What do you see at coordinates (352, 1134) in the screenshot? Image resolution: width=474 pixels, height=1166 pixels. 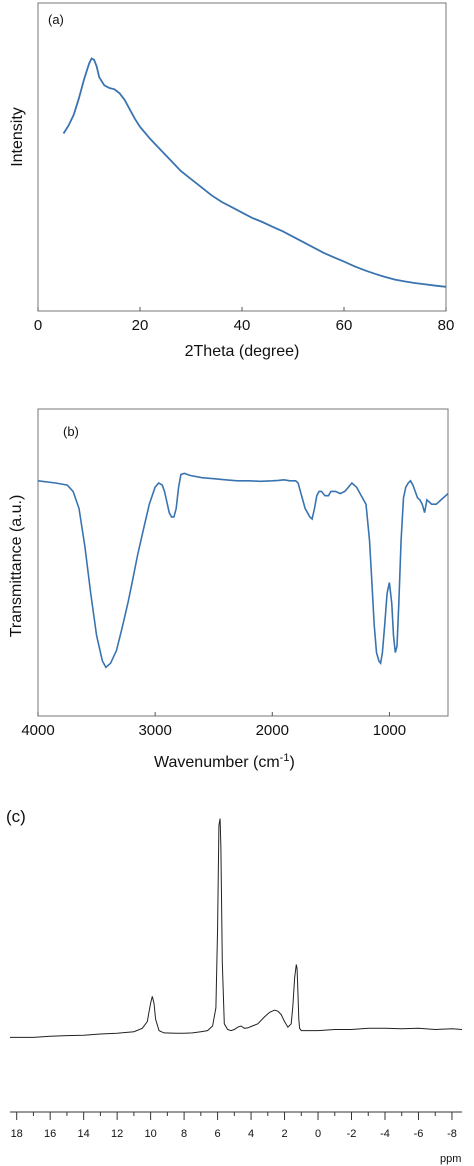 I see `panel-c-x-tick-label: -2` at bounding box center [352, 1134].